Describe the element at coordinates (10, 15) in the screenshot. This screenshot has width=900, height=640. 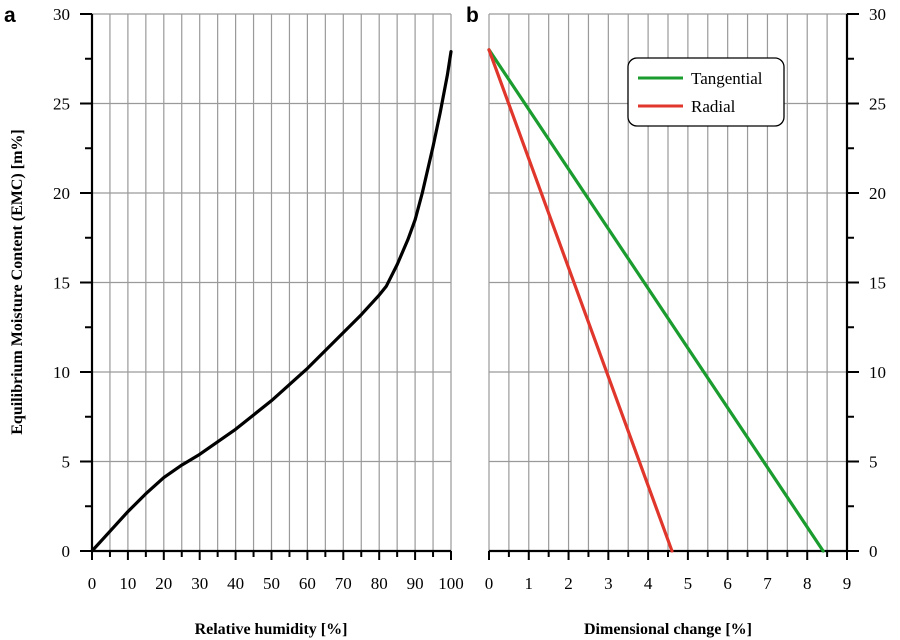
I see `panel-a-letter: a` at that location.